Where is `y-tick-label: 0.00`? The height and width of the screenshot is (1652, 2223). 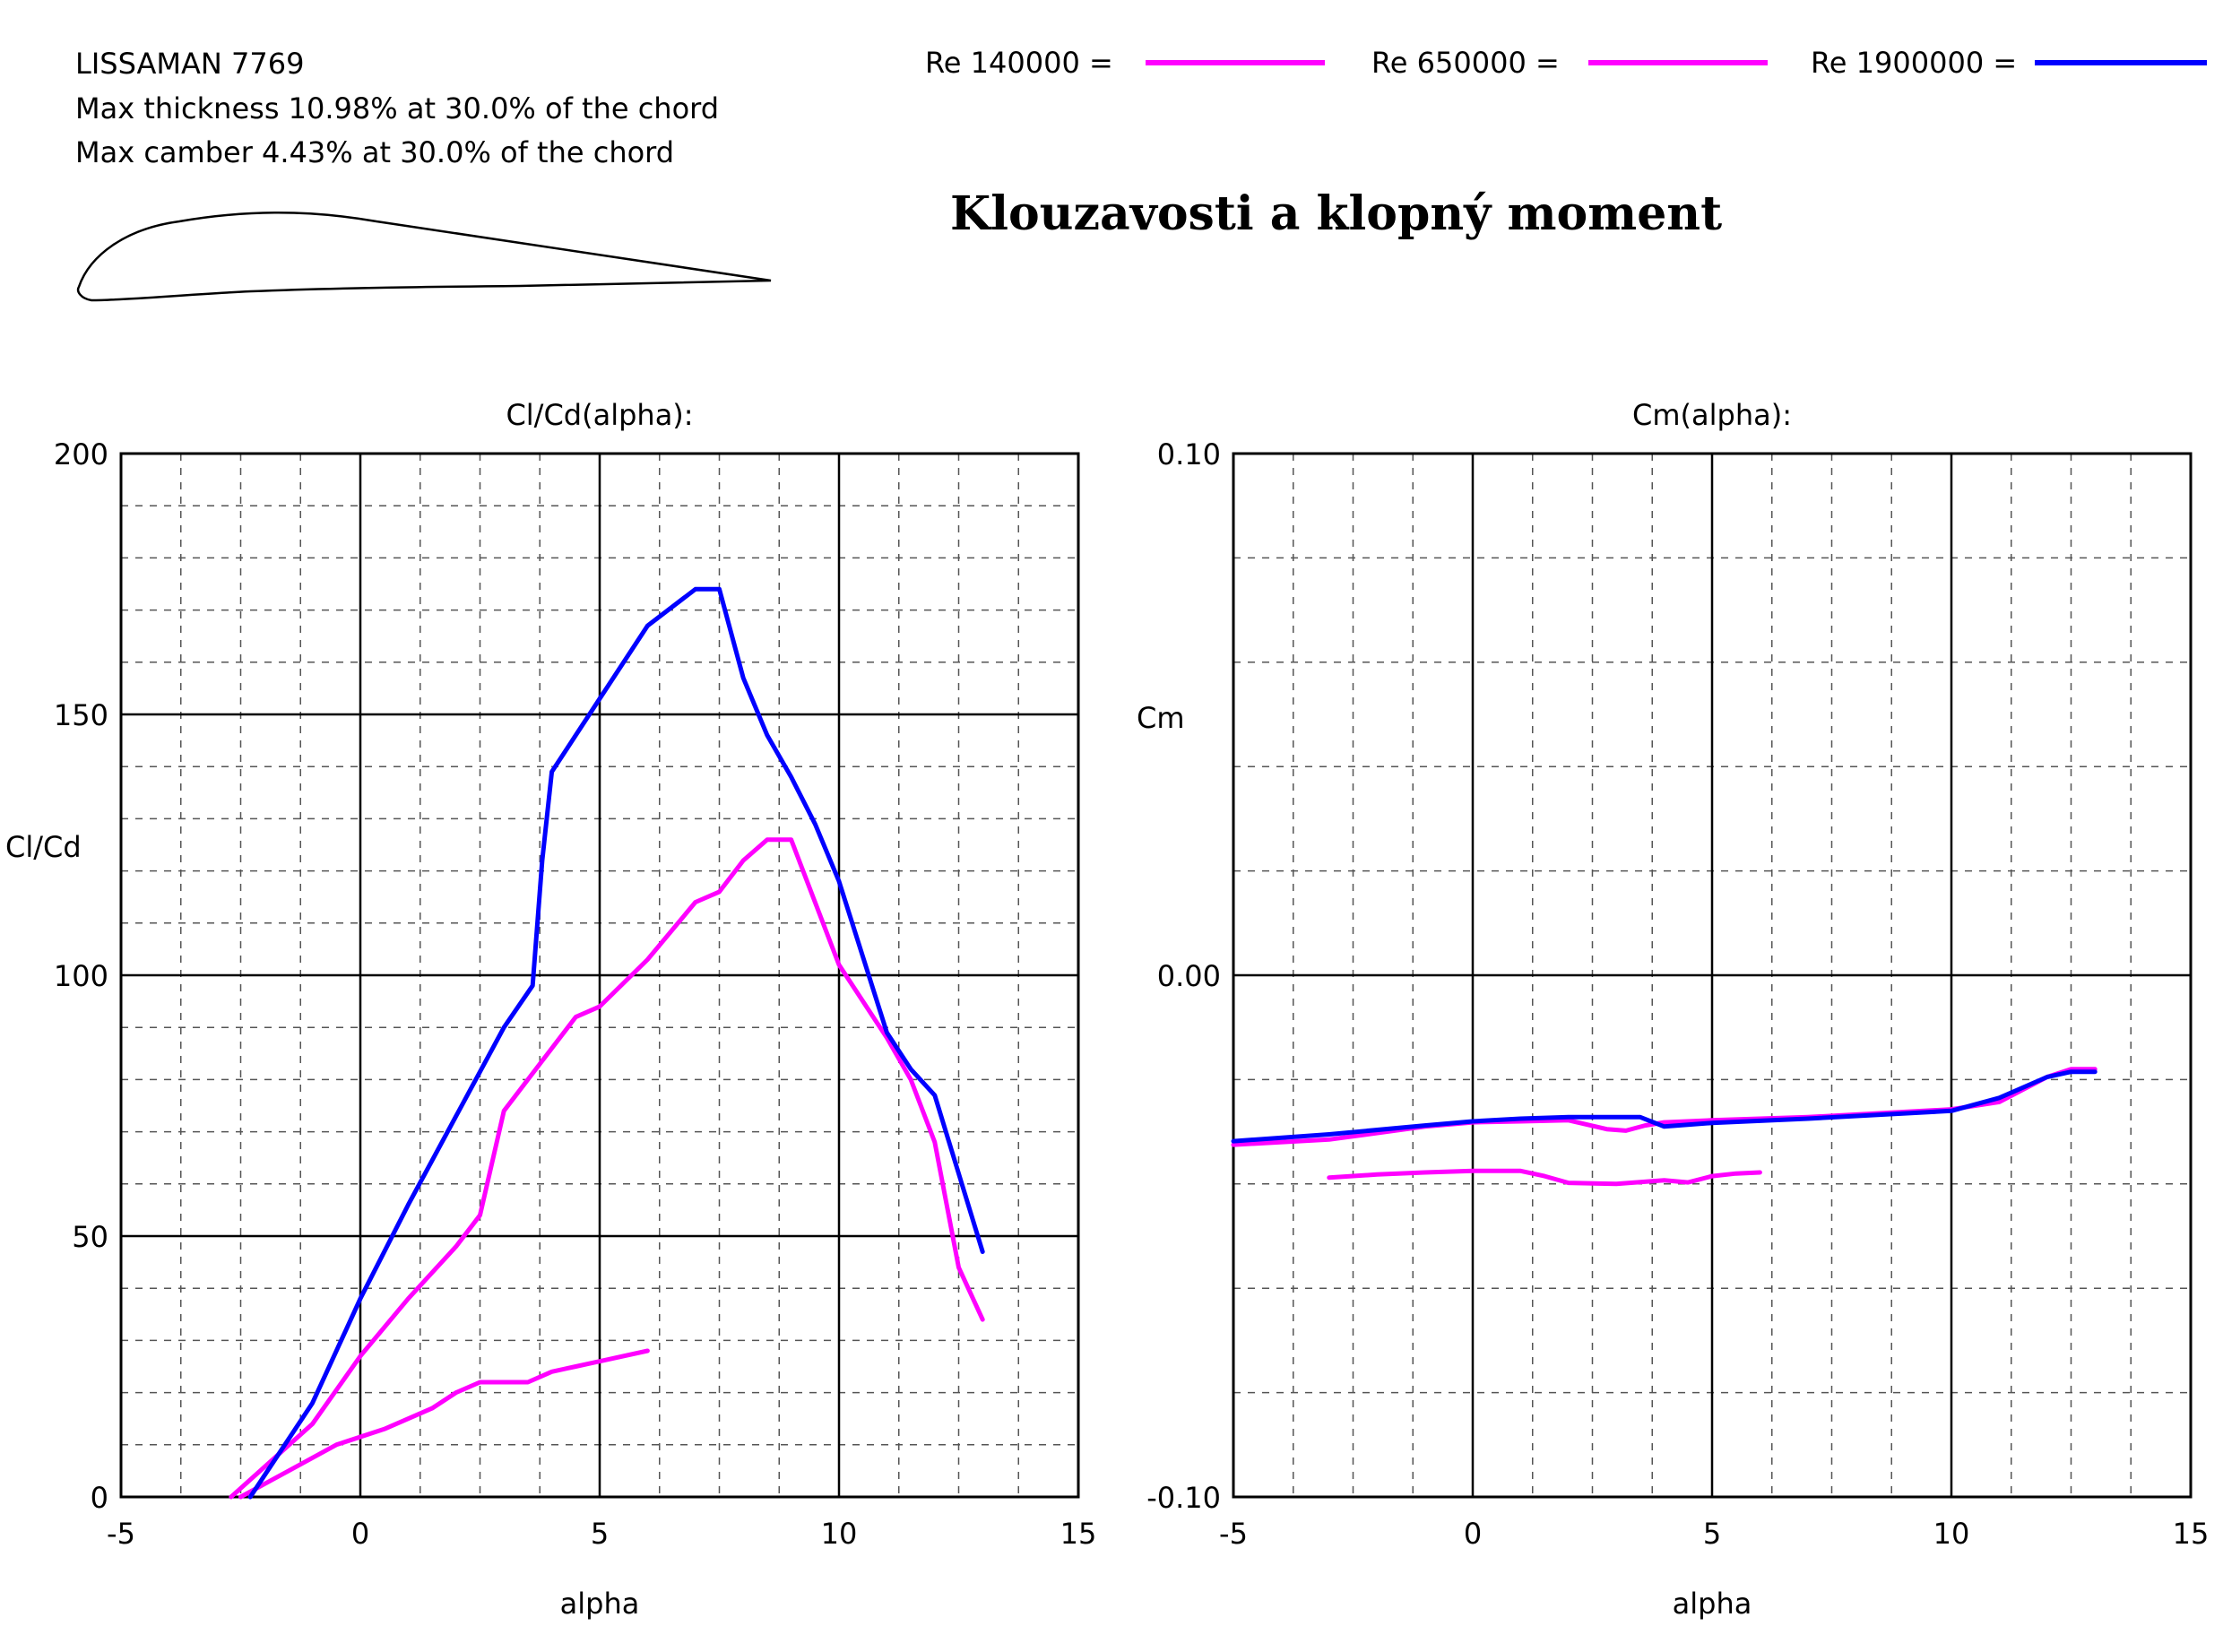
y-tick-label: 0.00 is located at coordinates (1189, 976).